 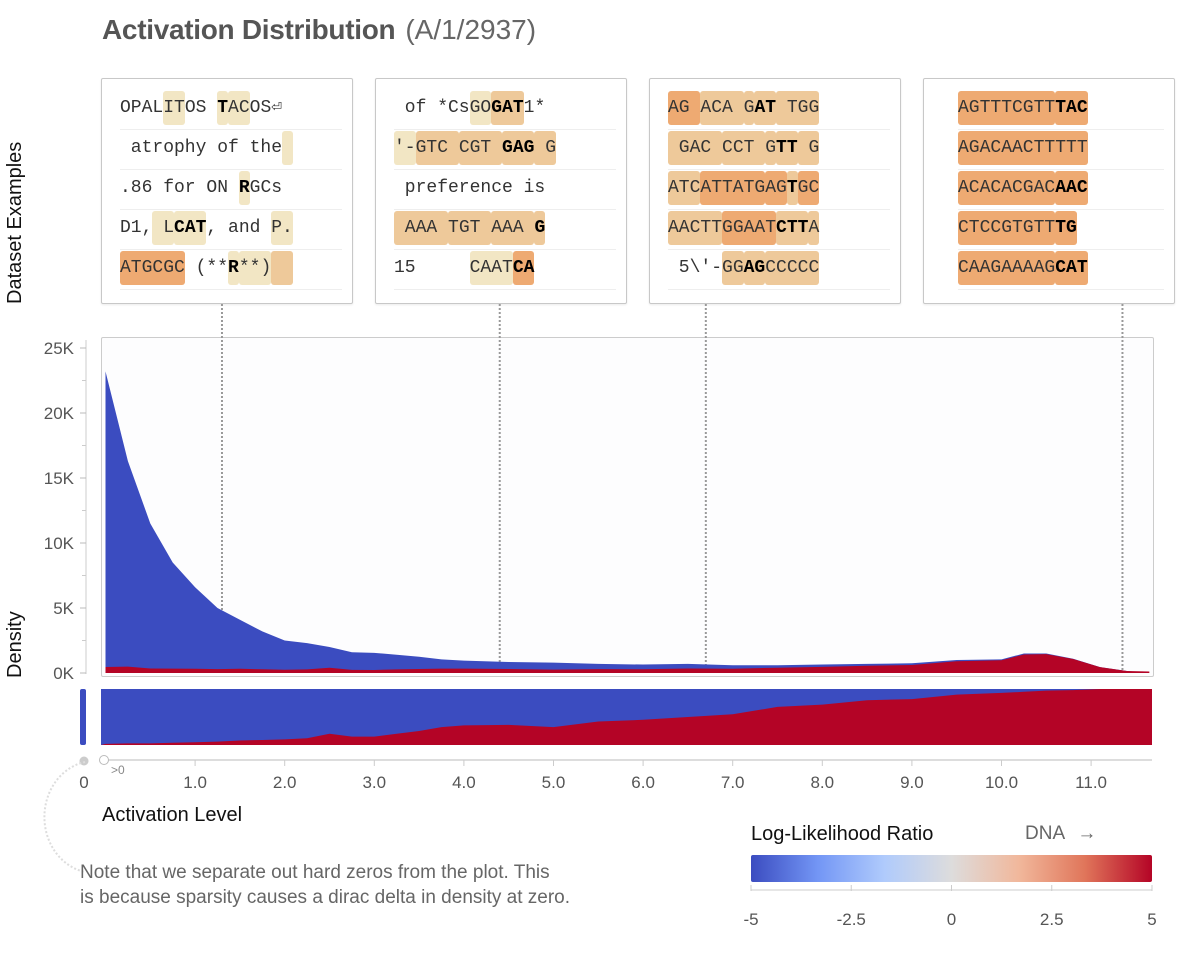 What do you see at coordinates (695, 148) in the screenshot?
I see `token: GAC` at bounding box center [695, 148].